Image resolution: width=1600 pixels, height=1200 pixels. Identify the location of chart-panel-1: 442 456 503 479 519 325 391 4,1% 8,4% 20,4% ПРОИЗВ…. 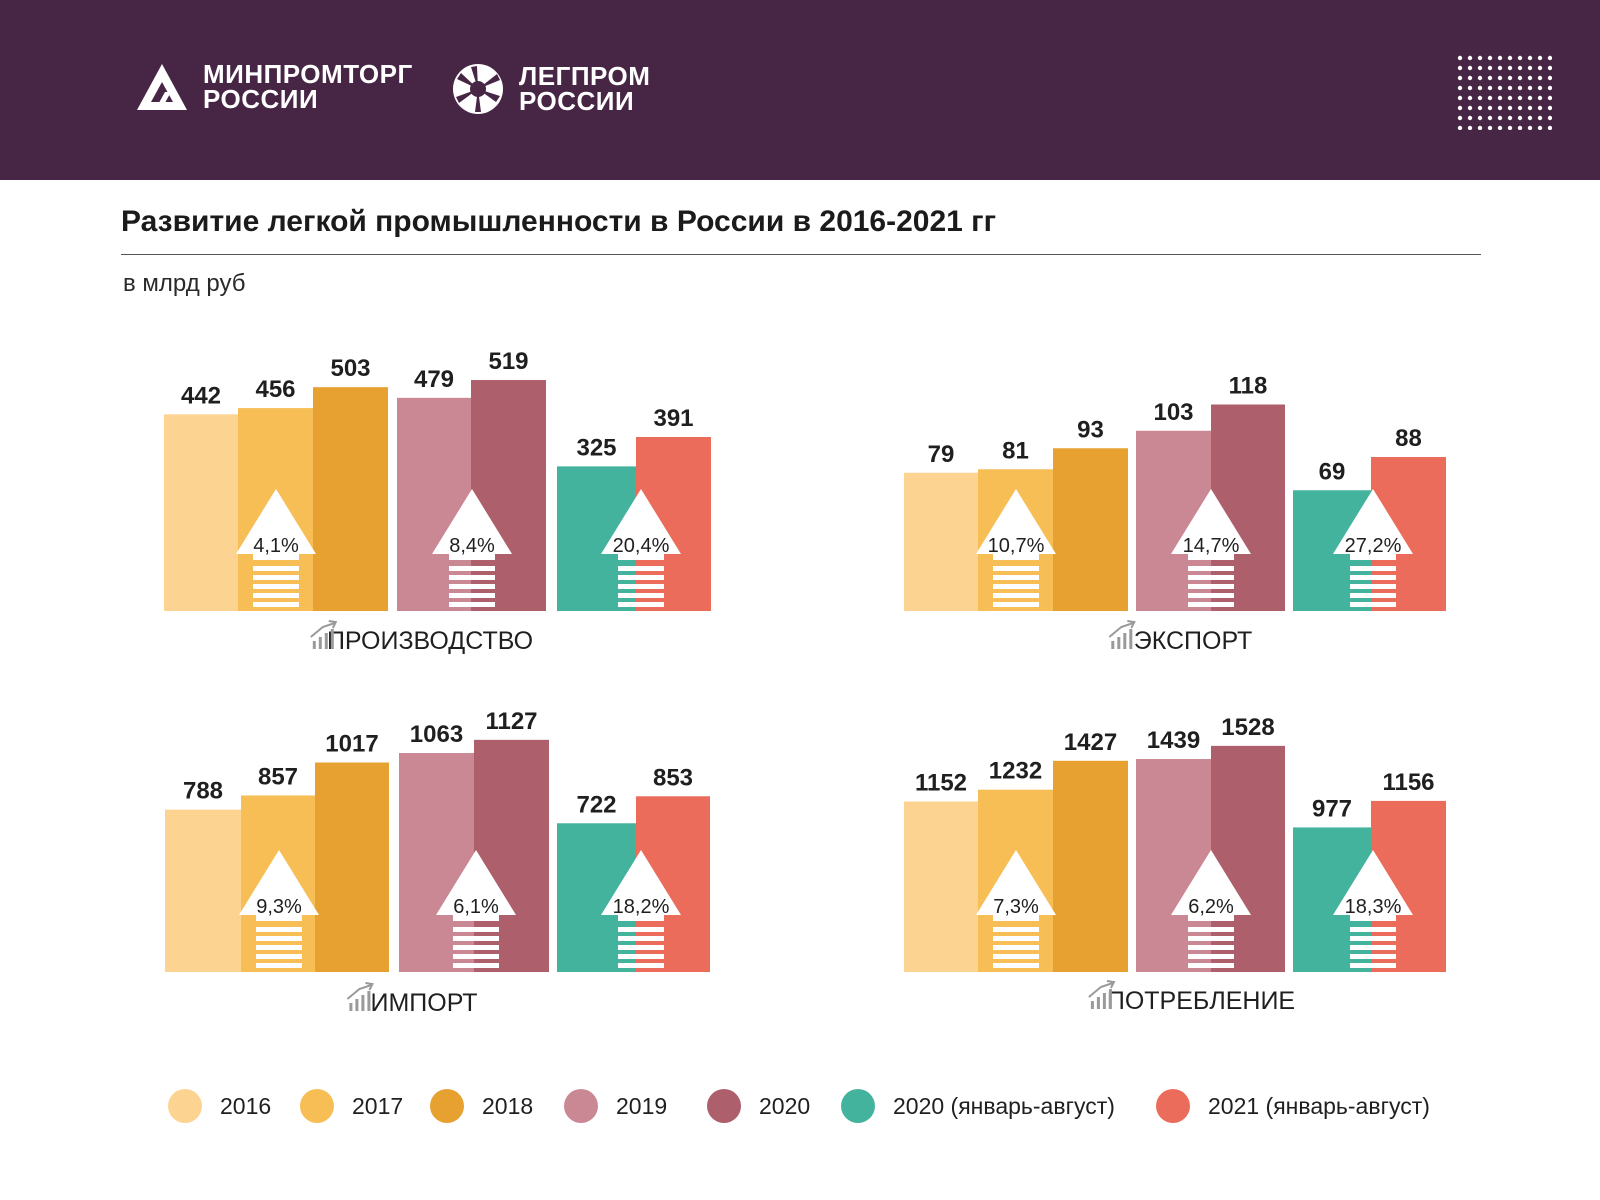
(437, 501).